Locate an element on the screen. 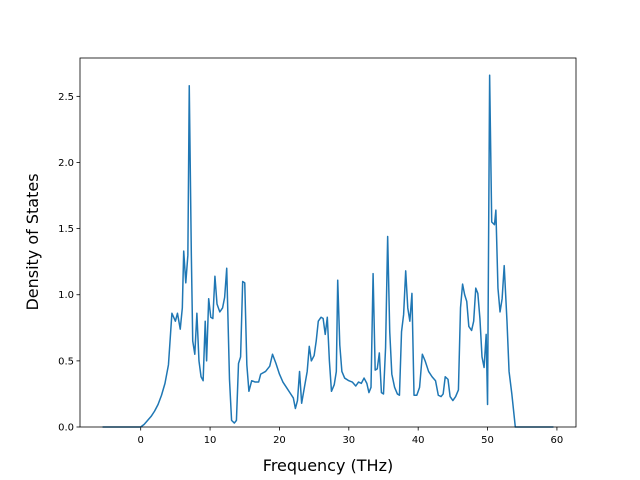 This screenshot has width=640, height=480. y-tick-label: 2.5 is located at coordinates (66, 97).